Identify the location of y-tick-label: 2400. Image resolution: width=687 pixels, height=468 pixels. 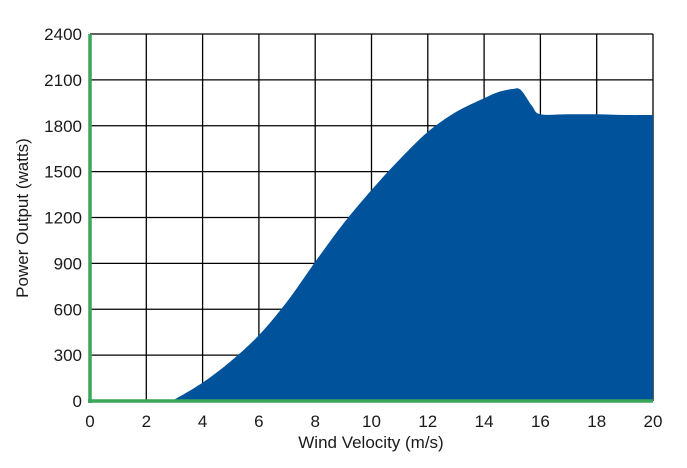
(63, 34).